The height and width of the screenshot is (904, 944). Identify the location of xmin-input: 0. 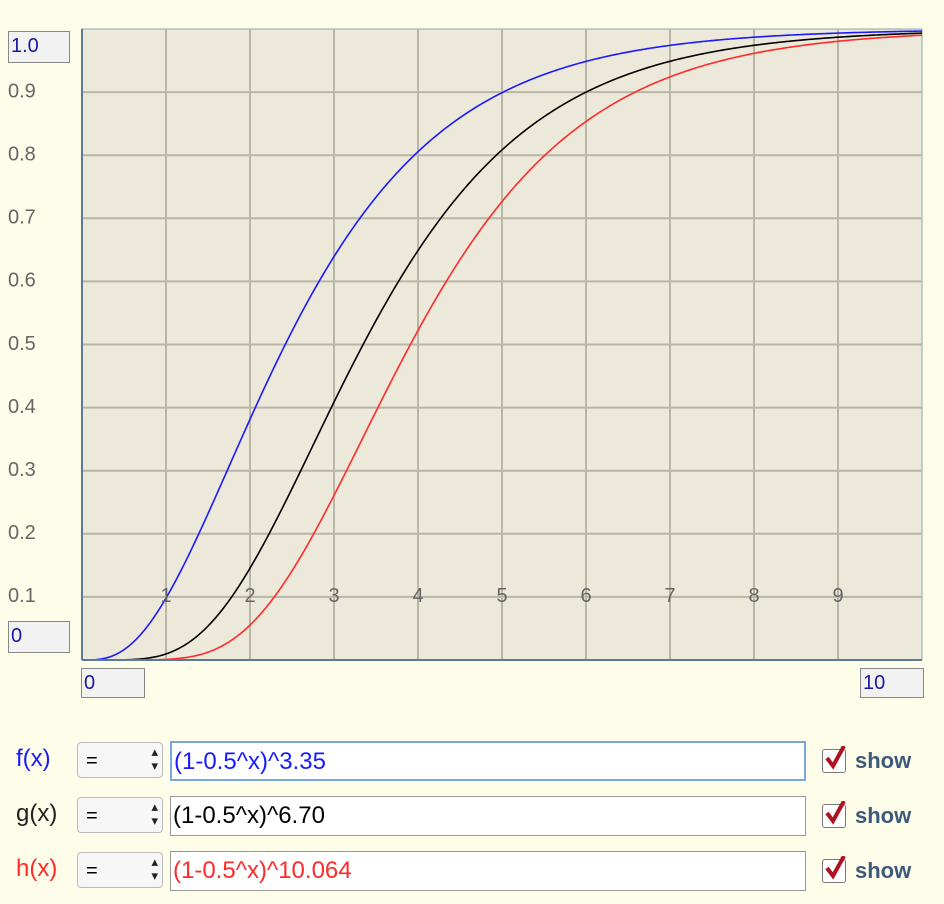
(113, 683).